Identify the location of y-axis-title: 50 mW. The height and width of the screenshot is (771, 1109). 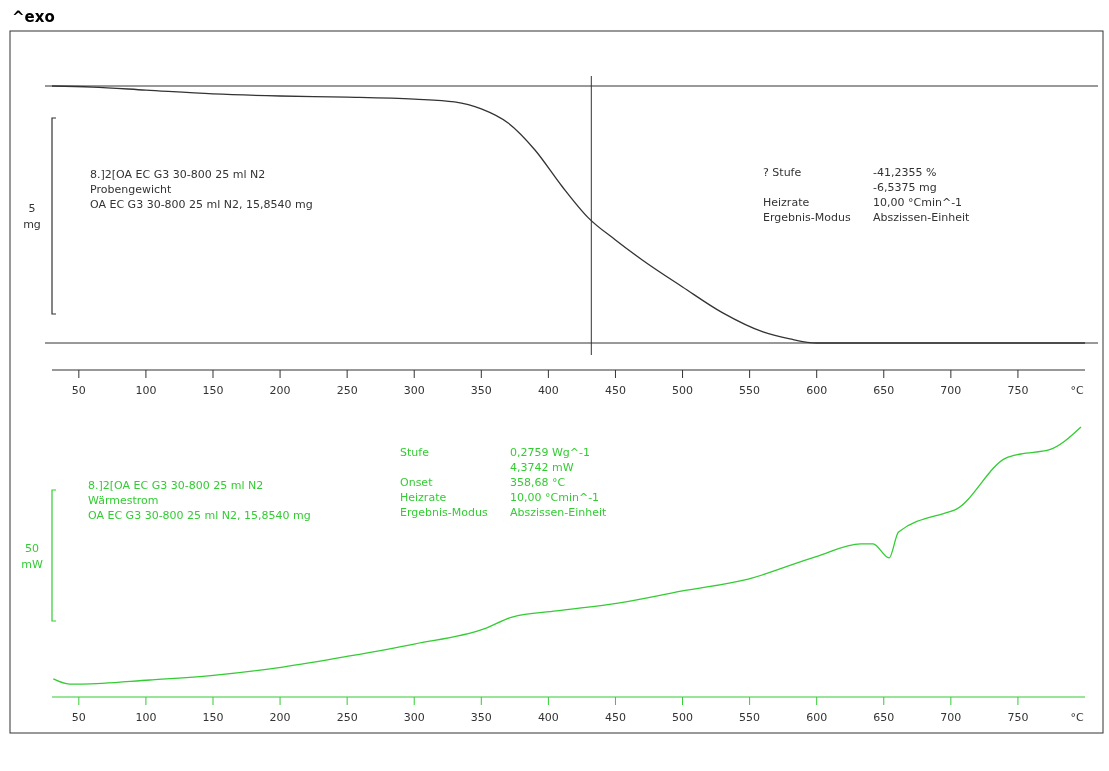
(32, 556).